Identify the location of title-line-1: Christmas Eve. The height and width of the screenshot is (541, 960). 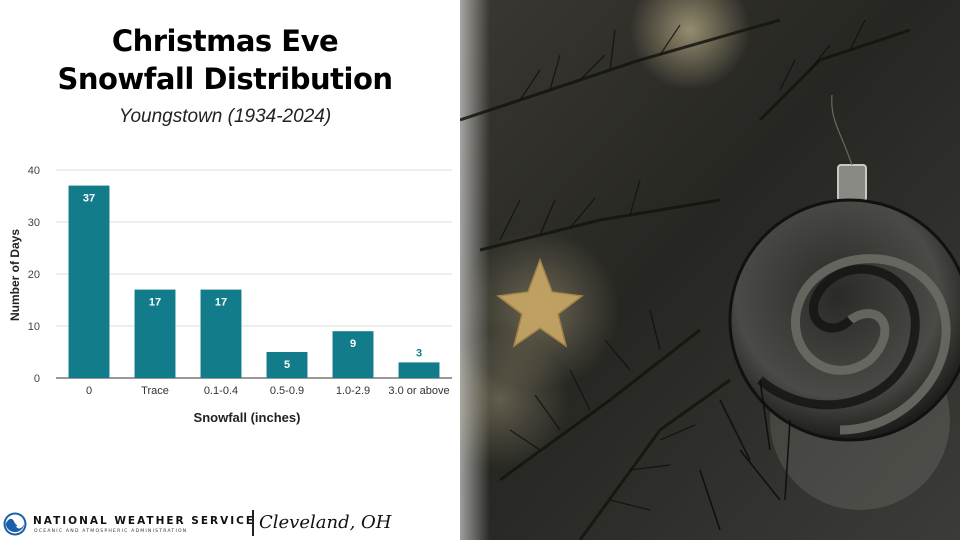
(225, 41).